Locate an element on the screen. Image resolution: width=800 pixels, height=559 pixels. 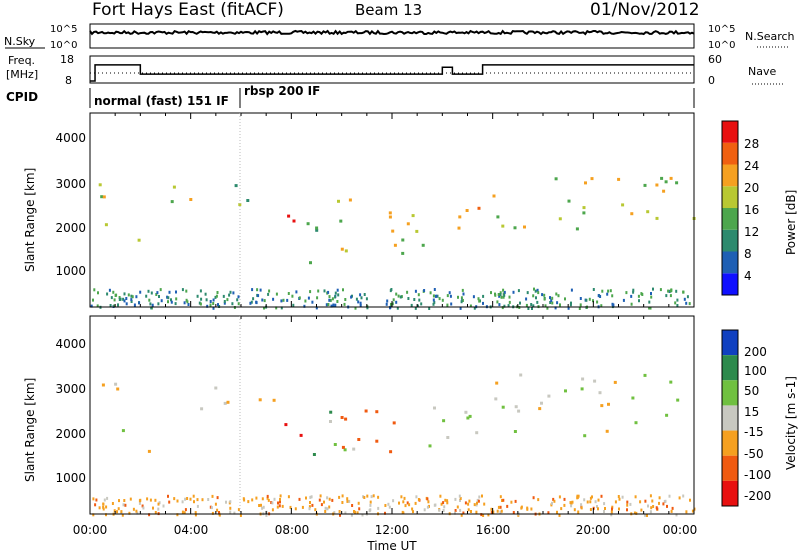
frequency-trace is located at coordinates (392, 73).